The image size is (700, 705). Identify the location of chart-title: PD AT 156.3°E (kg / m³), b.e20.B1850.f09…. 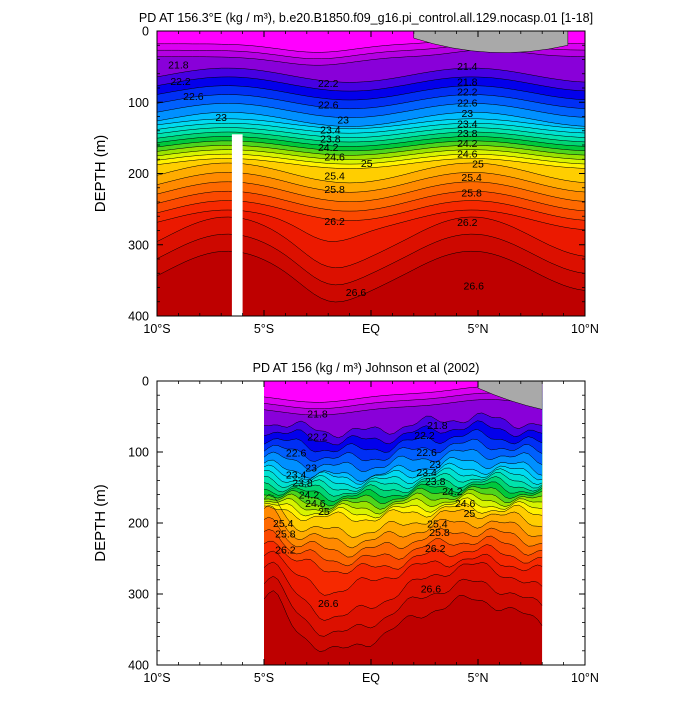
(366, 18).